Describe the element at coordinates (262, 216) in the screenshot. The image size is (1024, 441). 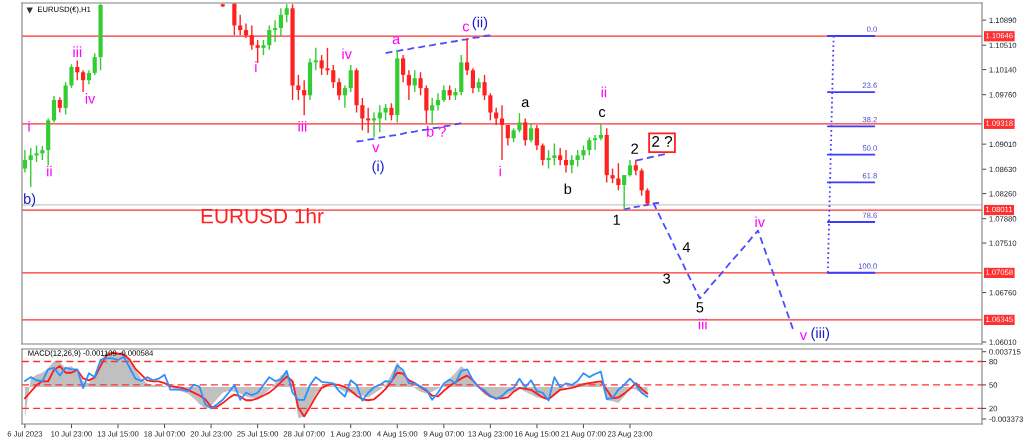
I see `text: EURUSD 1hr` at that location.